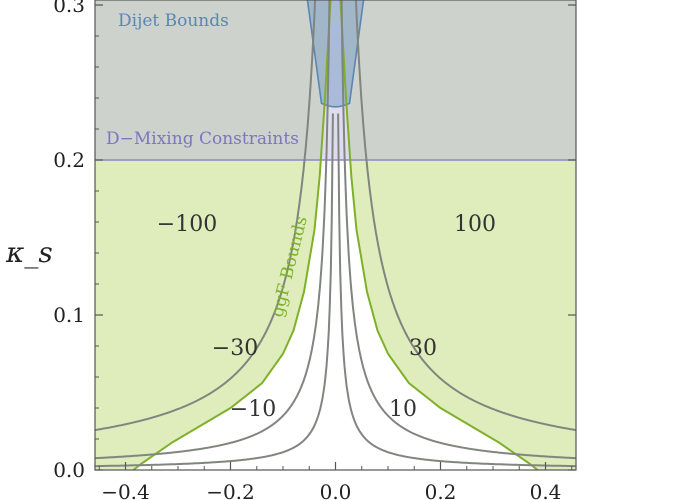 The width and height of the screenshot is (680, 500). Describe the element at coordinates (202, 139) in the screenshot. I see `dmixing-constraints-label: D−Mixing Constraints` at that location.